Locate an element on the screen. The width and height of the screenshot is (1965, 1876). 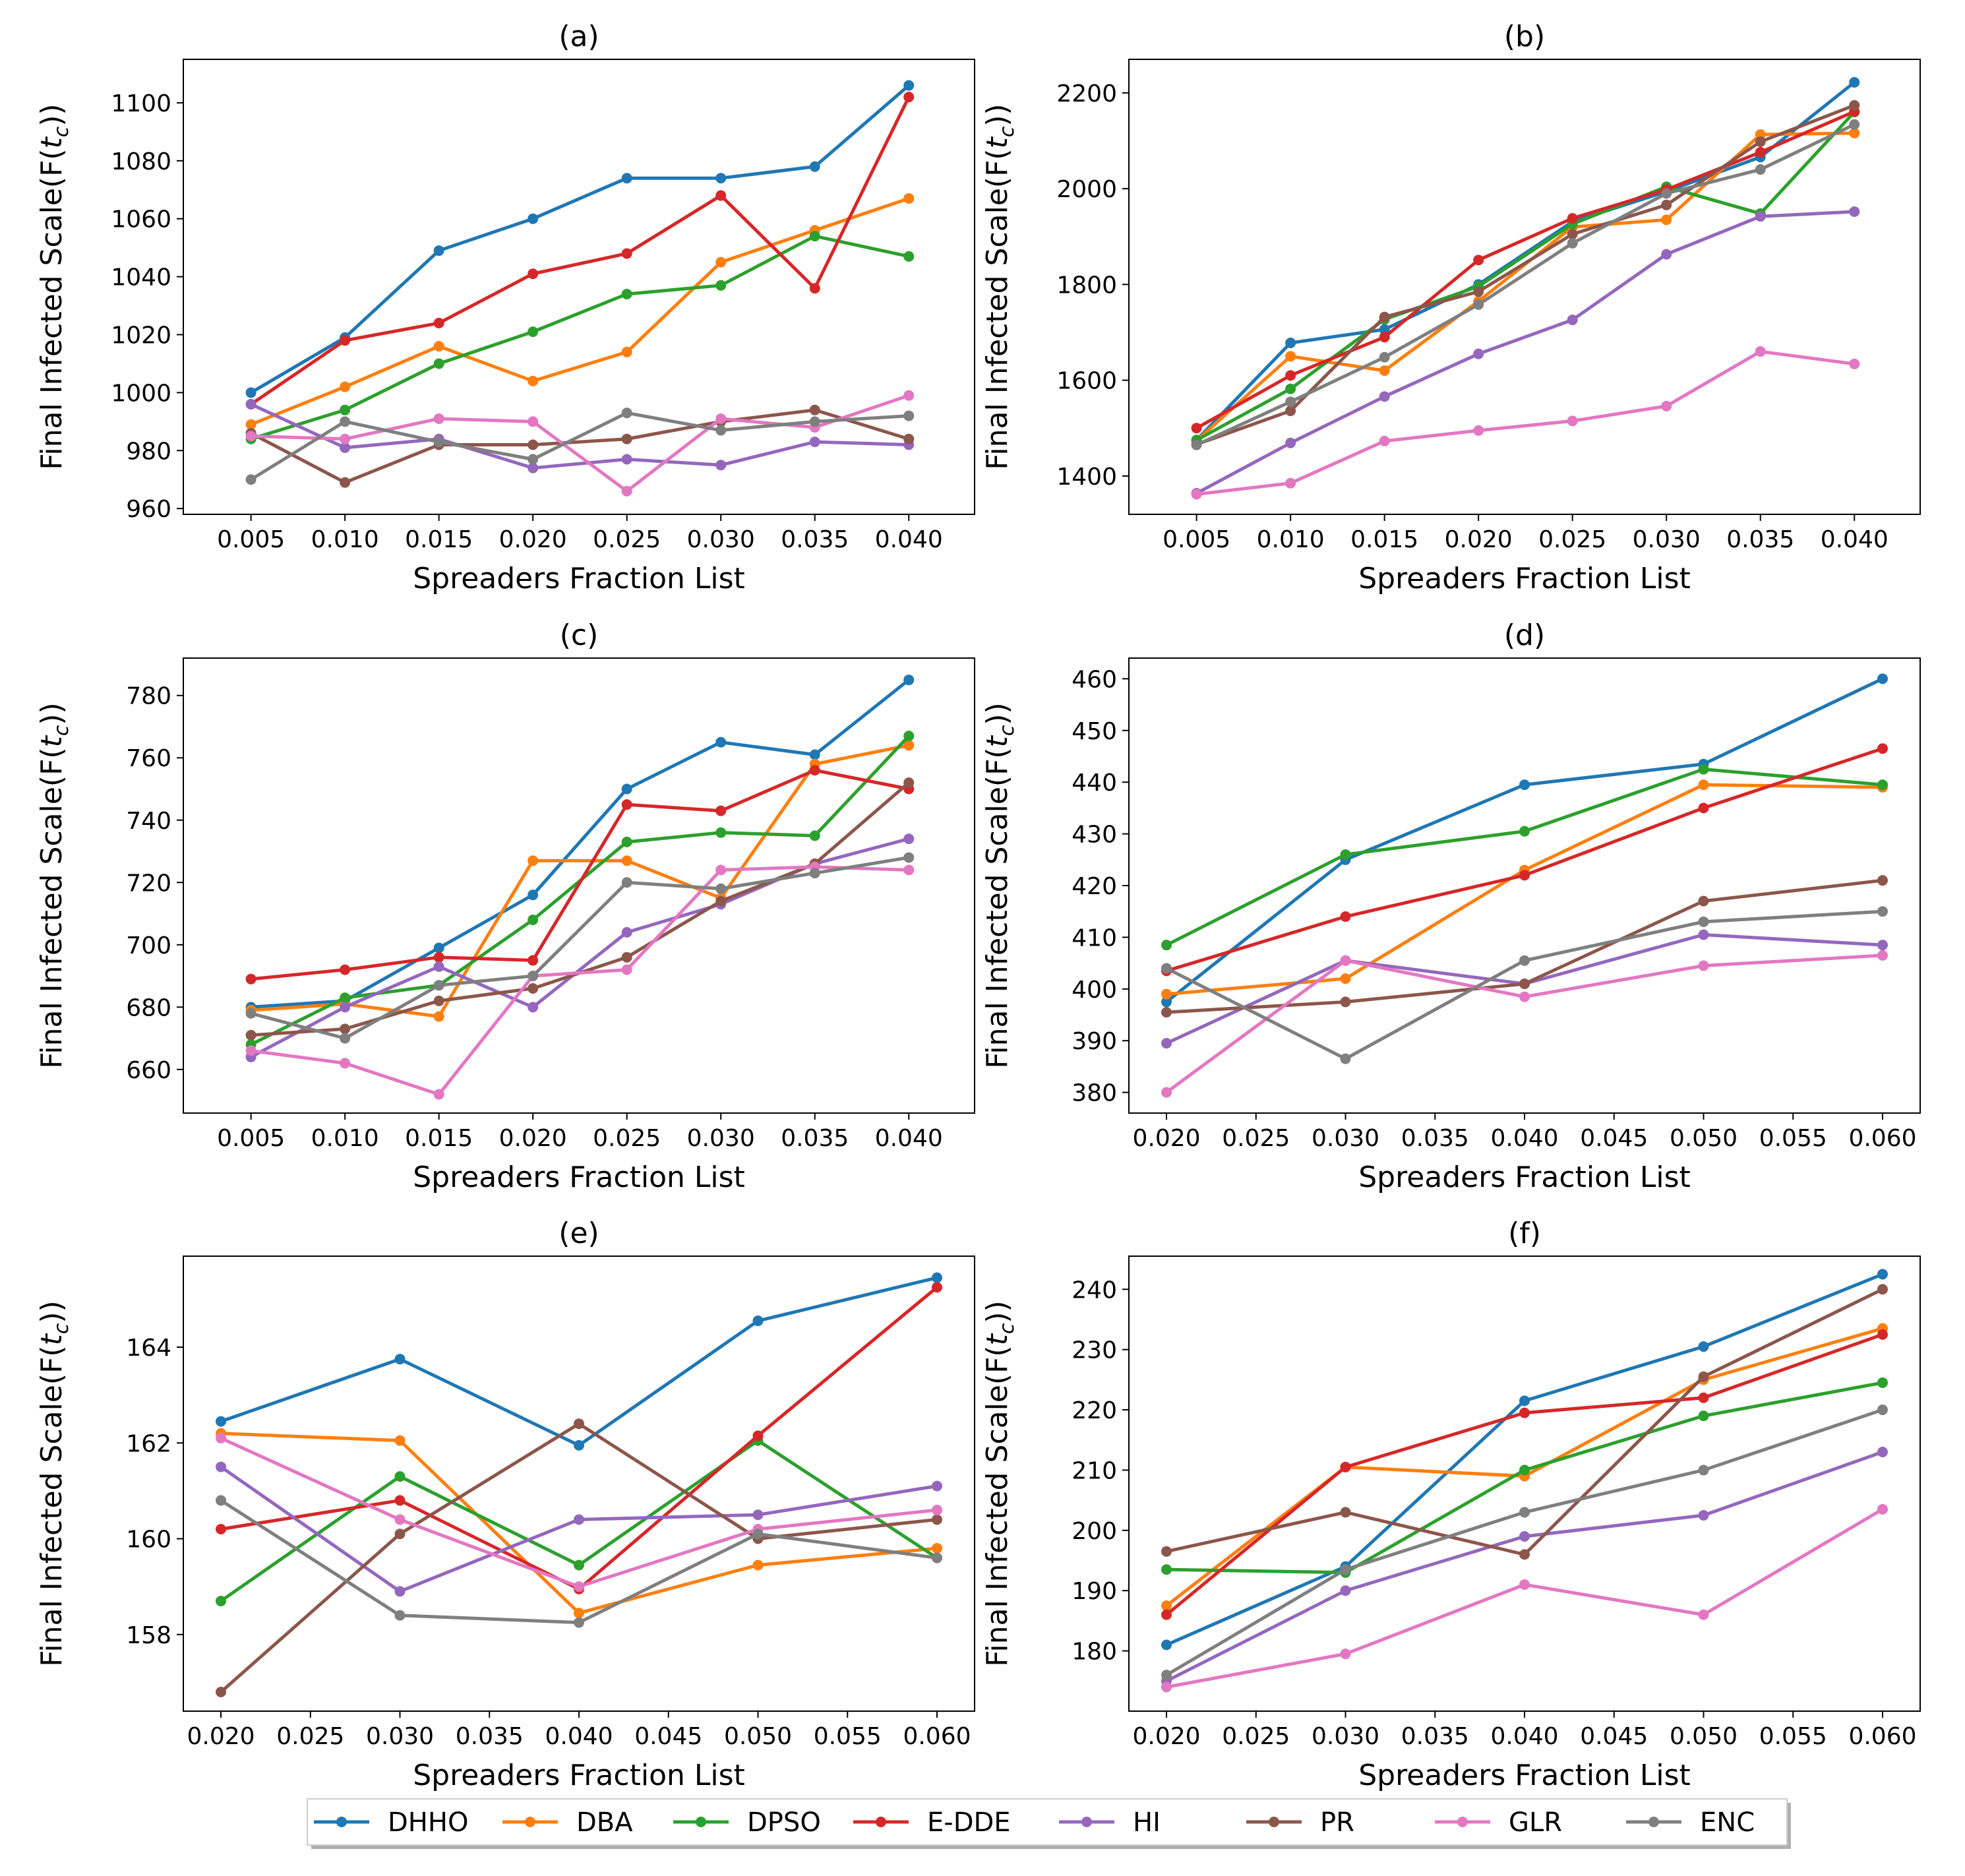
y-tick-label: 430 is located at coordinates (1094, 835).